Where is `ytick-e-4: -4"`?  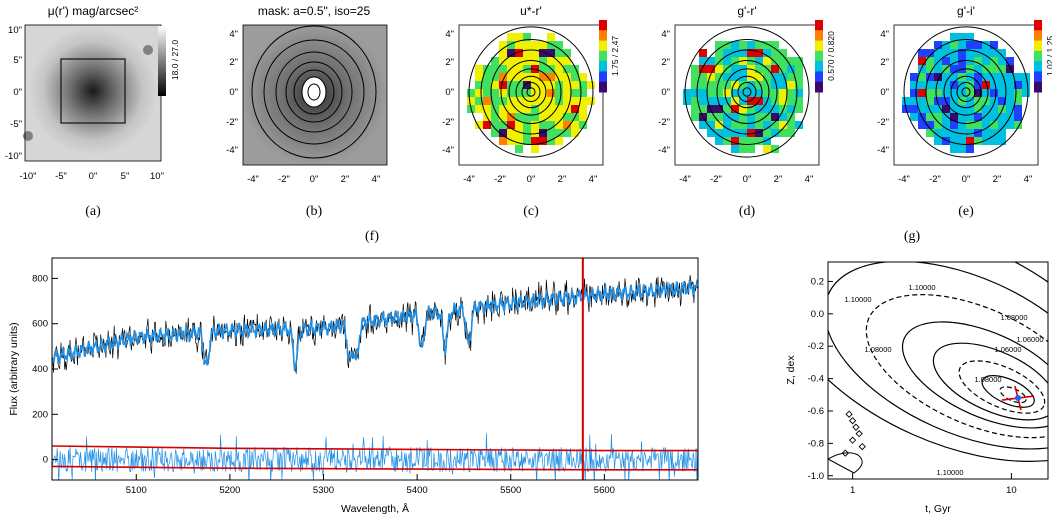
ytick-e-4: -4" is located at coordinates (883, 150).